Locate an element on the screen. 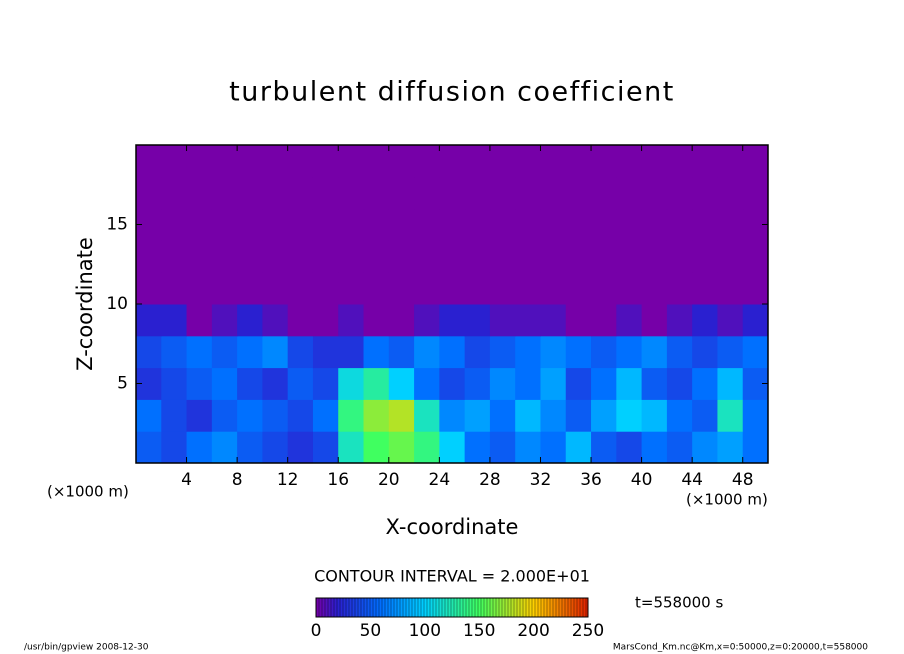 This screenshot has height=654, width=904. colorbar-tick-label: 200 is located at coordinates (533, 631).